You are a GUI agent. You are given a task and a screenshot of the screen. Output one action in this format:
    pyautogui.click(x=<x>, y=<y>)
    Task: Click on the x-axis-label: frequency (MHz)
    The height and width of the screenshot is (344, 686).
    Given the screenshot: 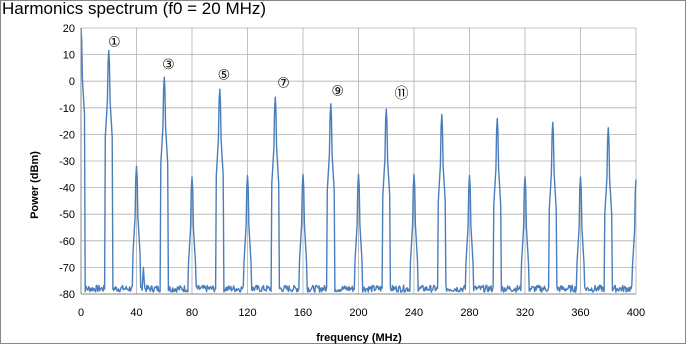 What is the action you would take?
    pyautogui.click(x=359, y=338)
    